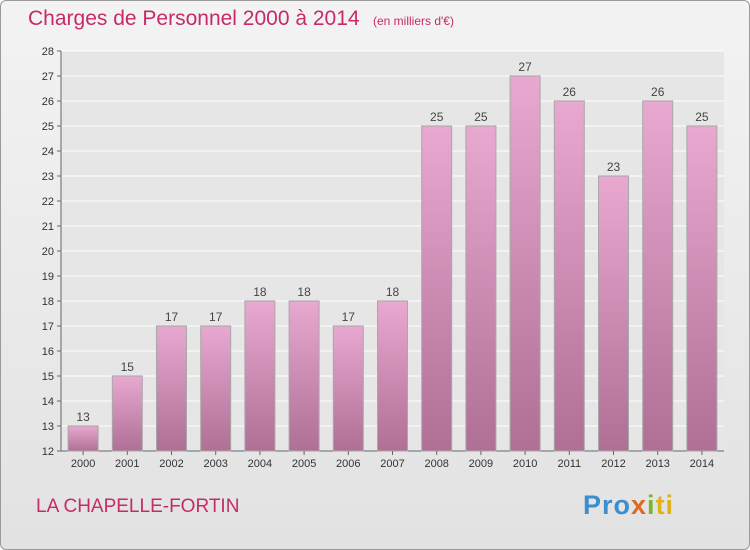 This screenshot has height=550, width=750. What do you see at coordinates (525, 464) in the screenshot?
I see `x-tick-label: 2010` at bounding box center [525, 464].